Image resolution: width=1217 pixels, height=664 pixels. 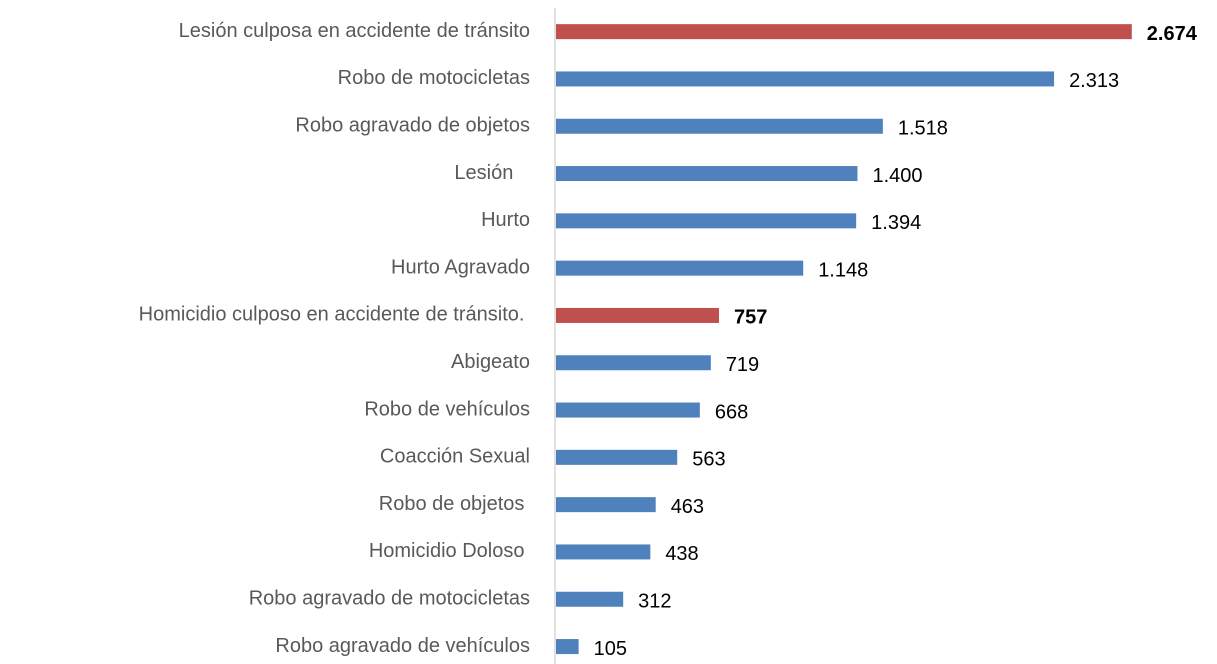 What do you see at coordinates (460, 267) in the screenshot?
I see `category-label: Hurto Agravado` at bounding box center [460, 267].